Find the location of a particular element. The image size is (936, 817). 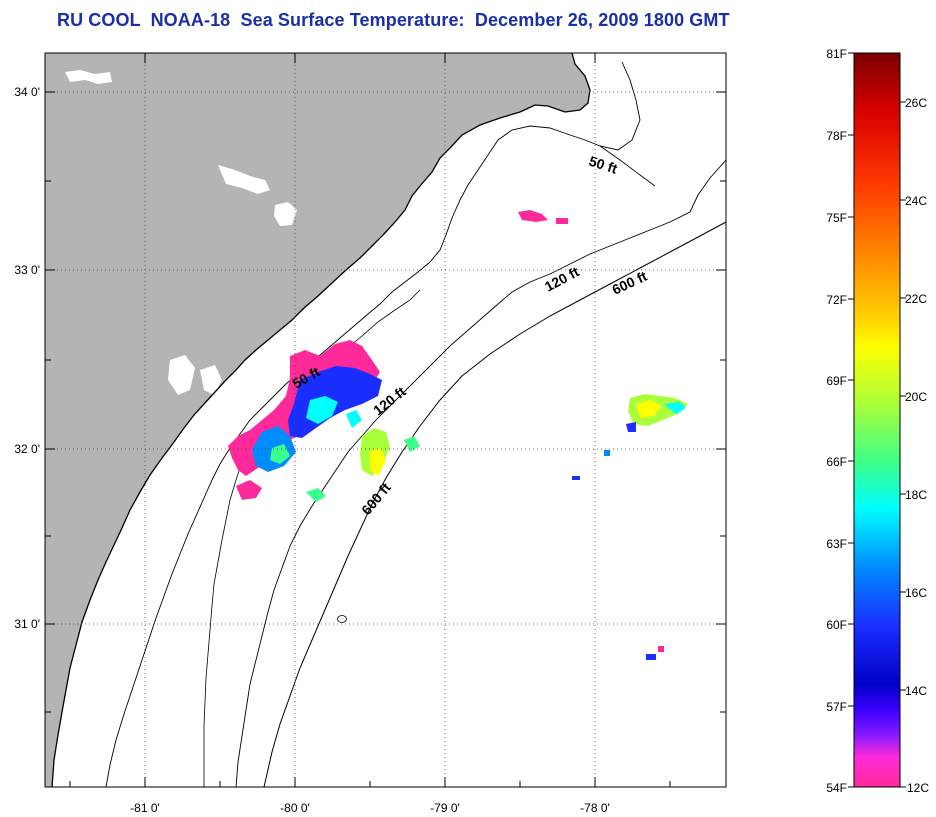

cb-f-72: 72F is located at coordinates (836, 300).